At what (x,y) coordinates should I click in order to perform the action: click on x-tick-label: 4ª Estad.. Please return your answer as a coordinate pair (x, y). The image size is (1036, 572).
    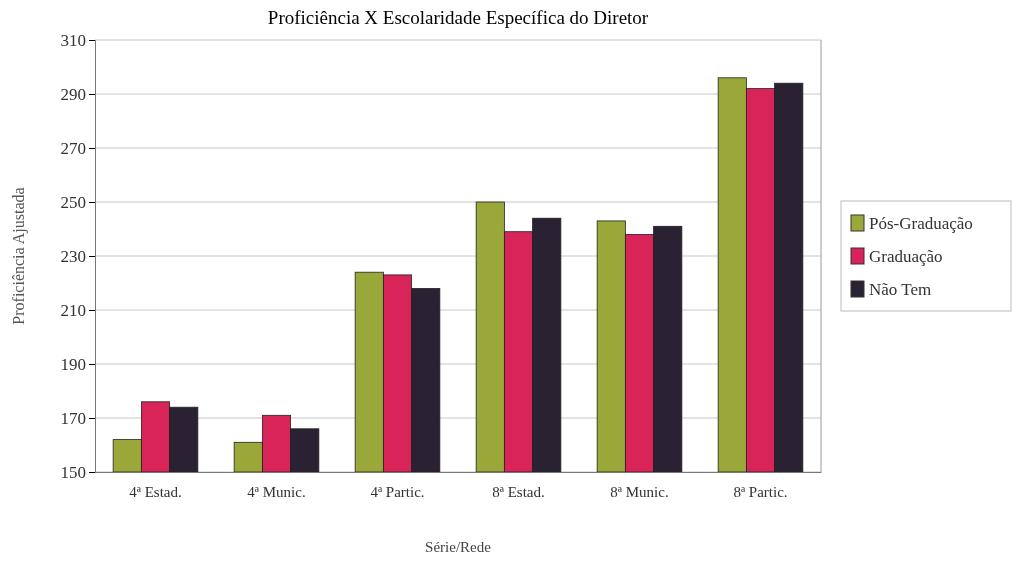
    Looking at the image, I should click on (155, 491).